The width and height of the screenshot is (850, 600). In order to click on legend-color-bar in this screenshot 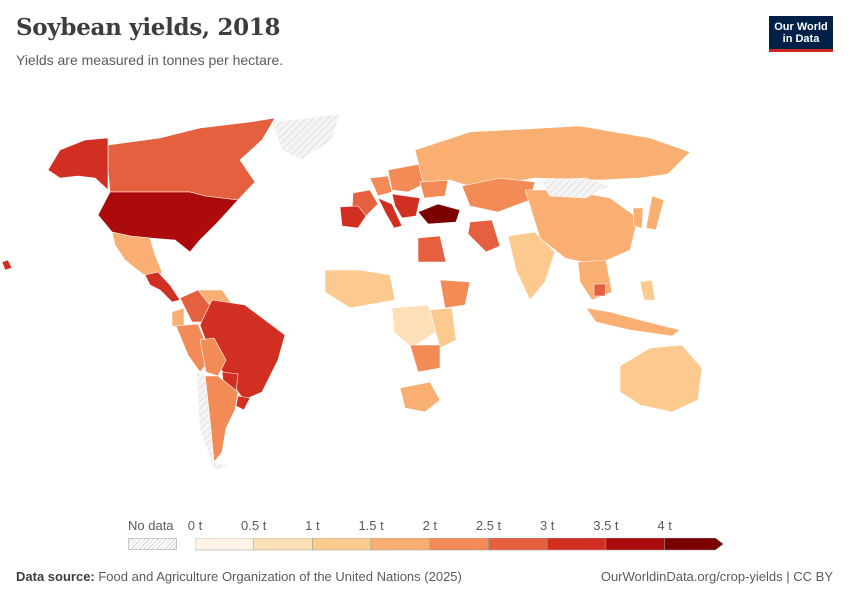, I will do `click(459, 544)`.